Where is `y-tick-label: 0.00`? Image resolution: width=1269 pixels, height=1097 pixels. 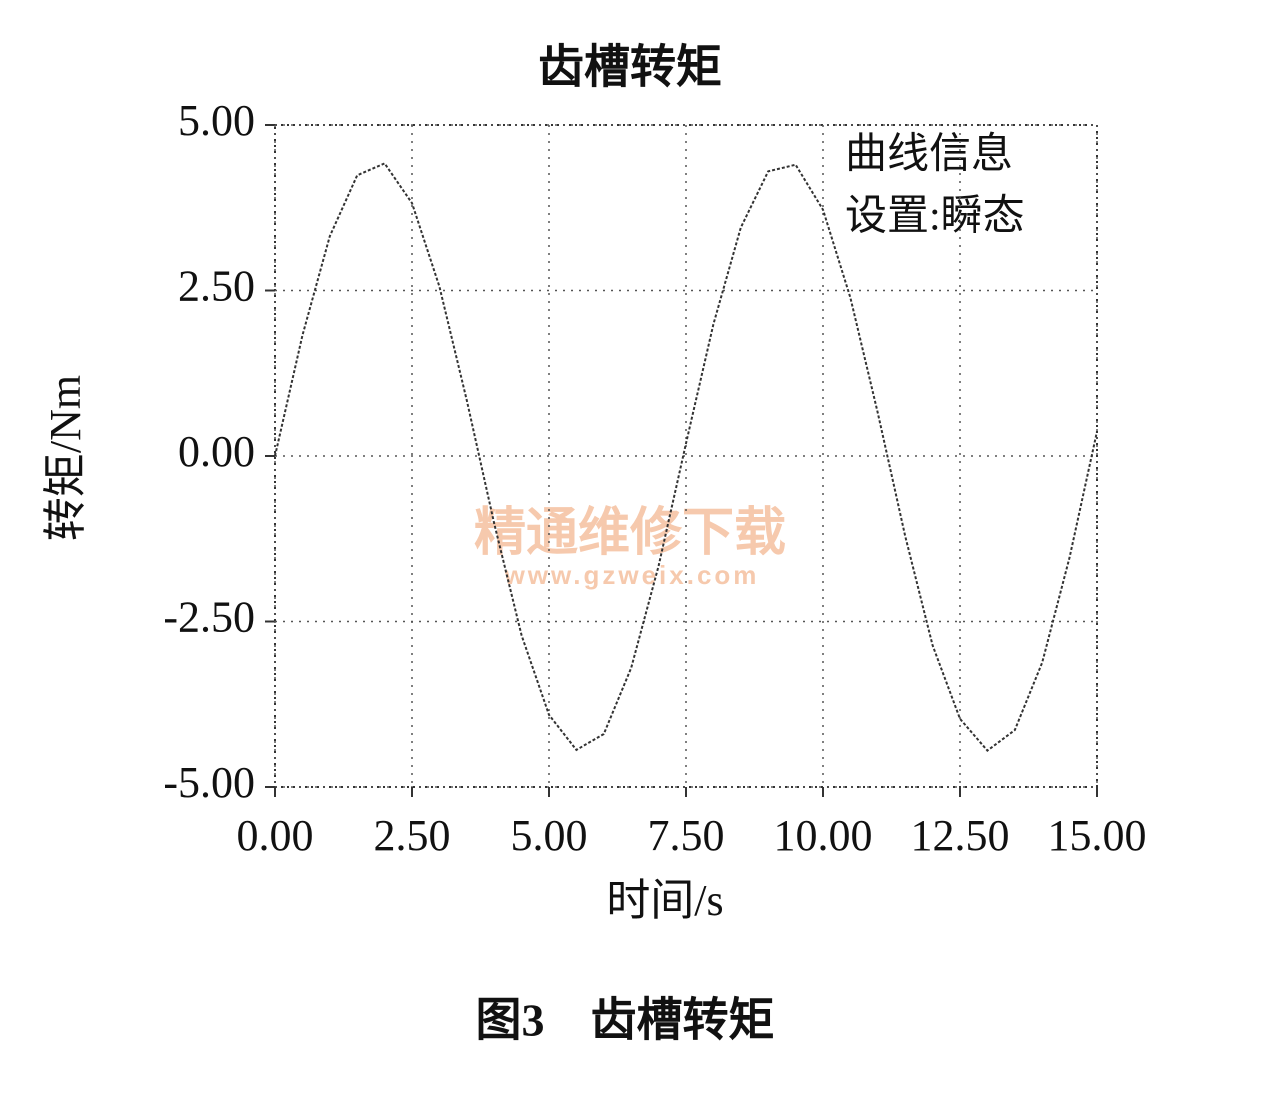
y-tick-label: 0.00 is located at coordinates (216, 451).